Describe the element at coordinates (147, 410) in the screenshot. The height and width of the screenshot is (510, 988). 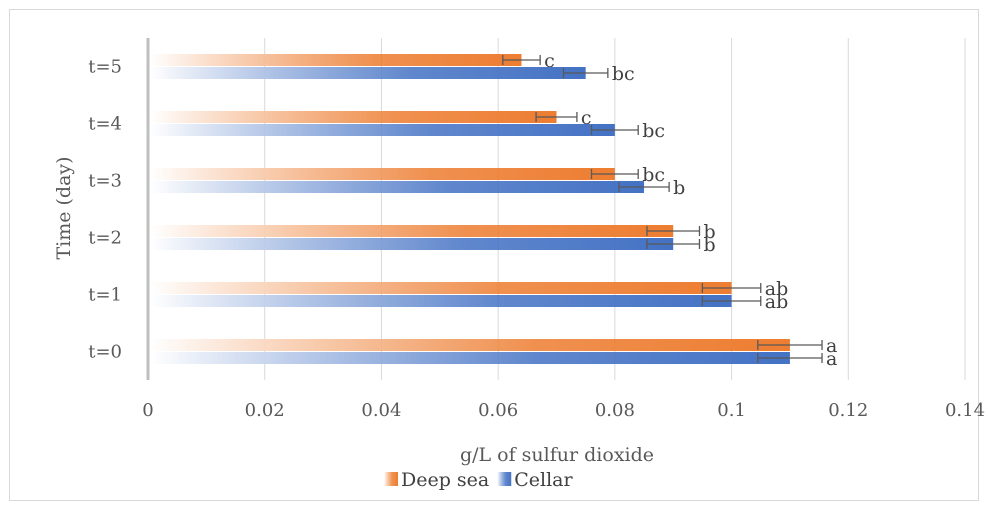
I see `x-tick-label: 0` at that location.